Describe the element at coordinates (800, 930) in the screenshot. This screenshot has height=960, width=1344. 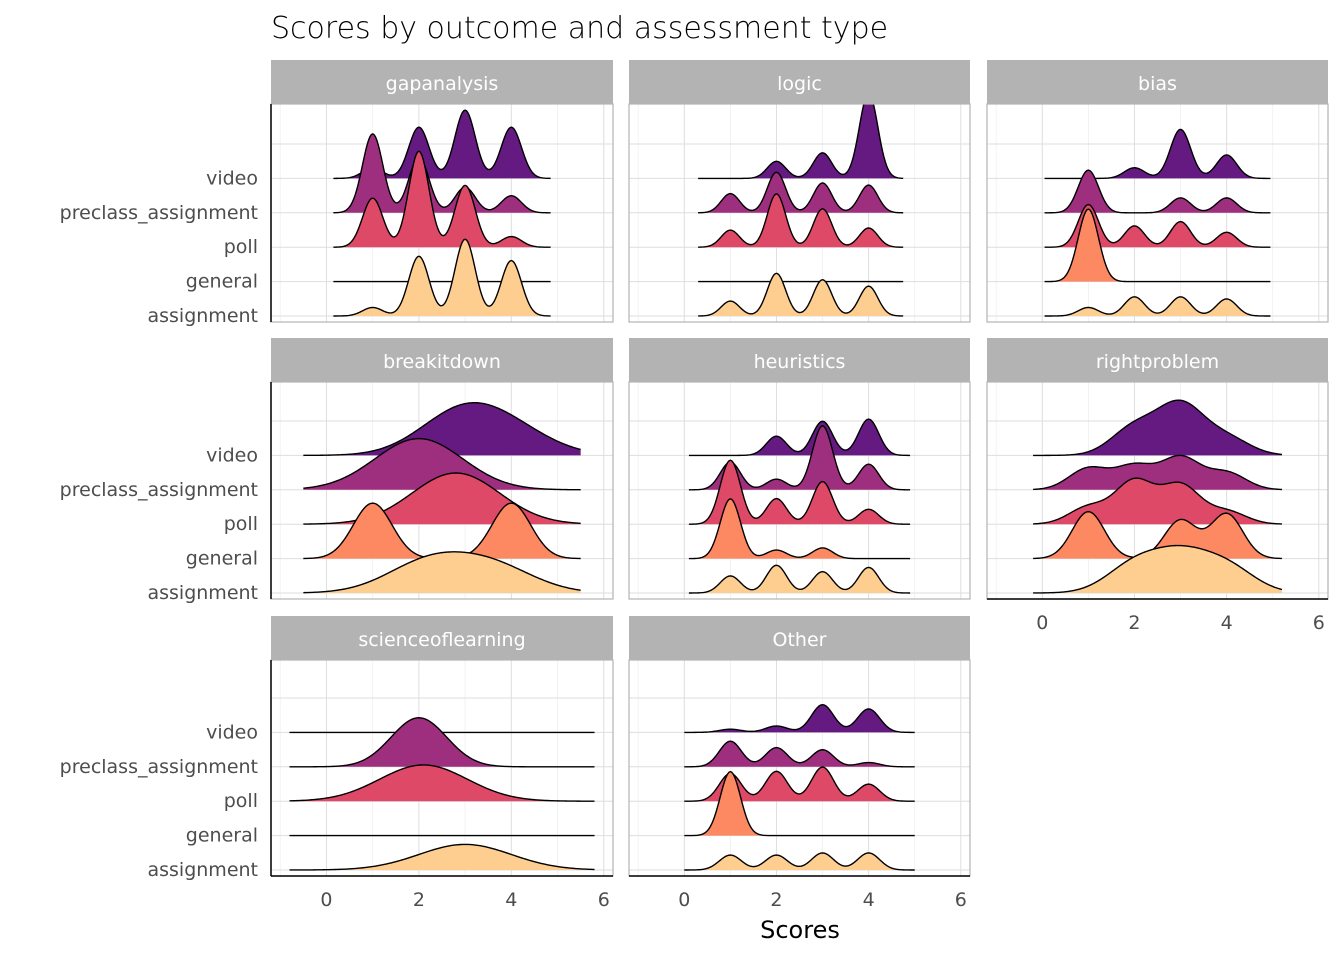
I see `x-axis-label: Scores` at that location.